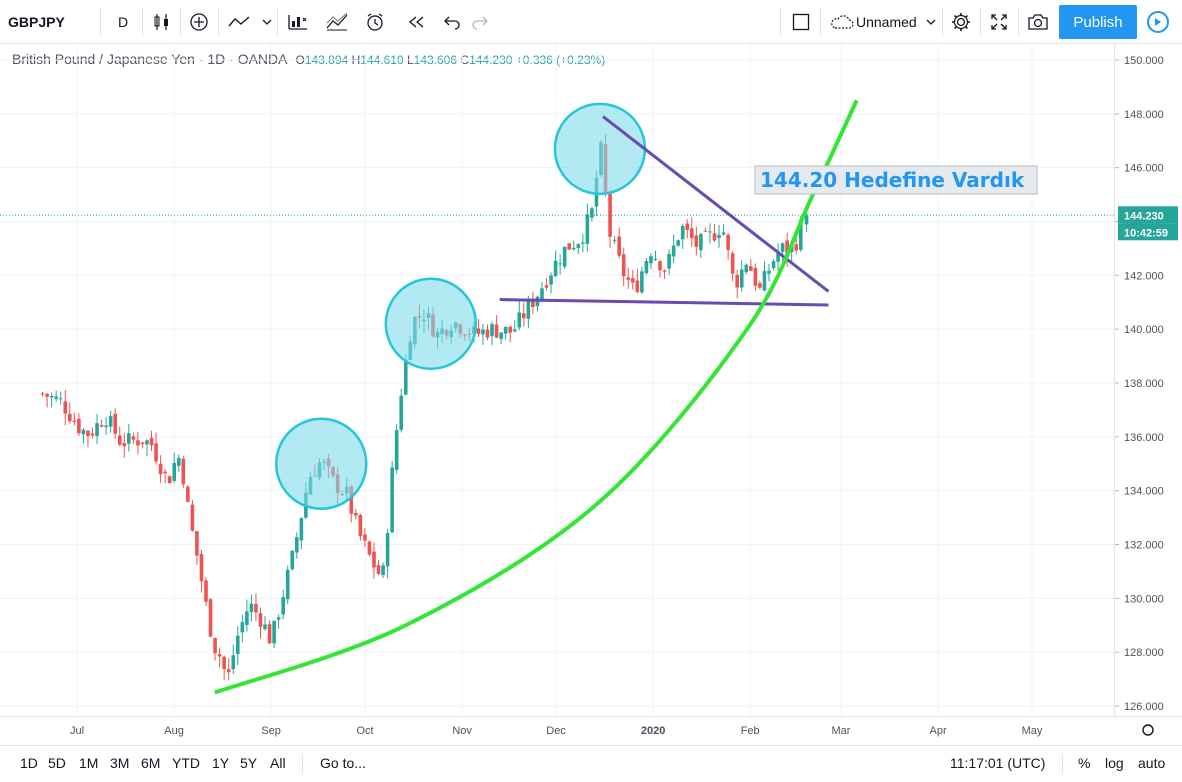  Describe the element at coordinates (278, 763) in the screenshot. I see `range-button-all: All` at that location.